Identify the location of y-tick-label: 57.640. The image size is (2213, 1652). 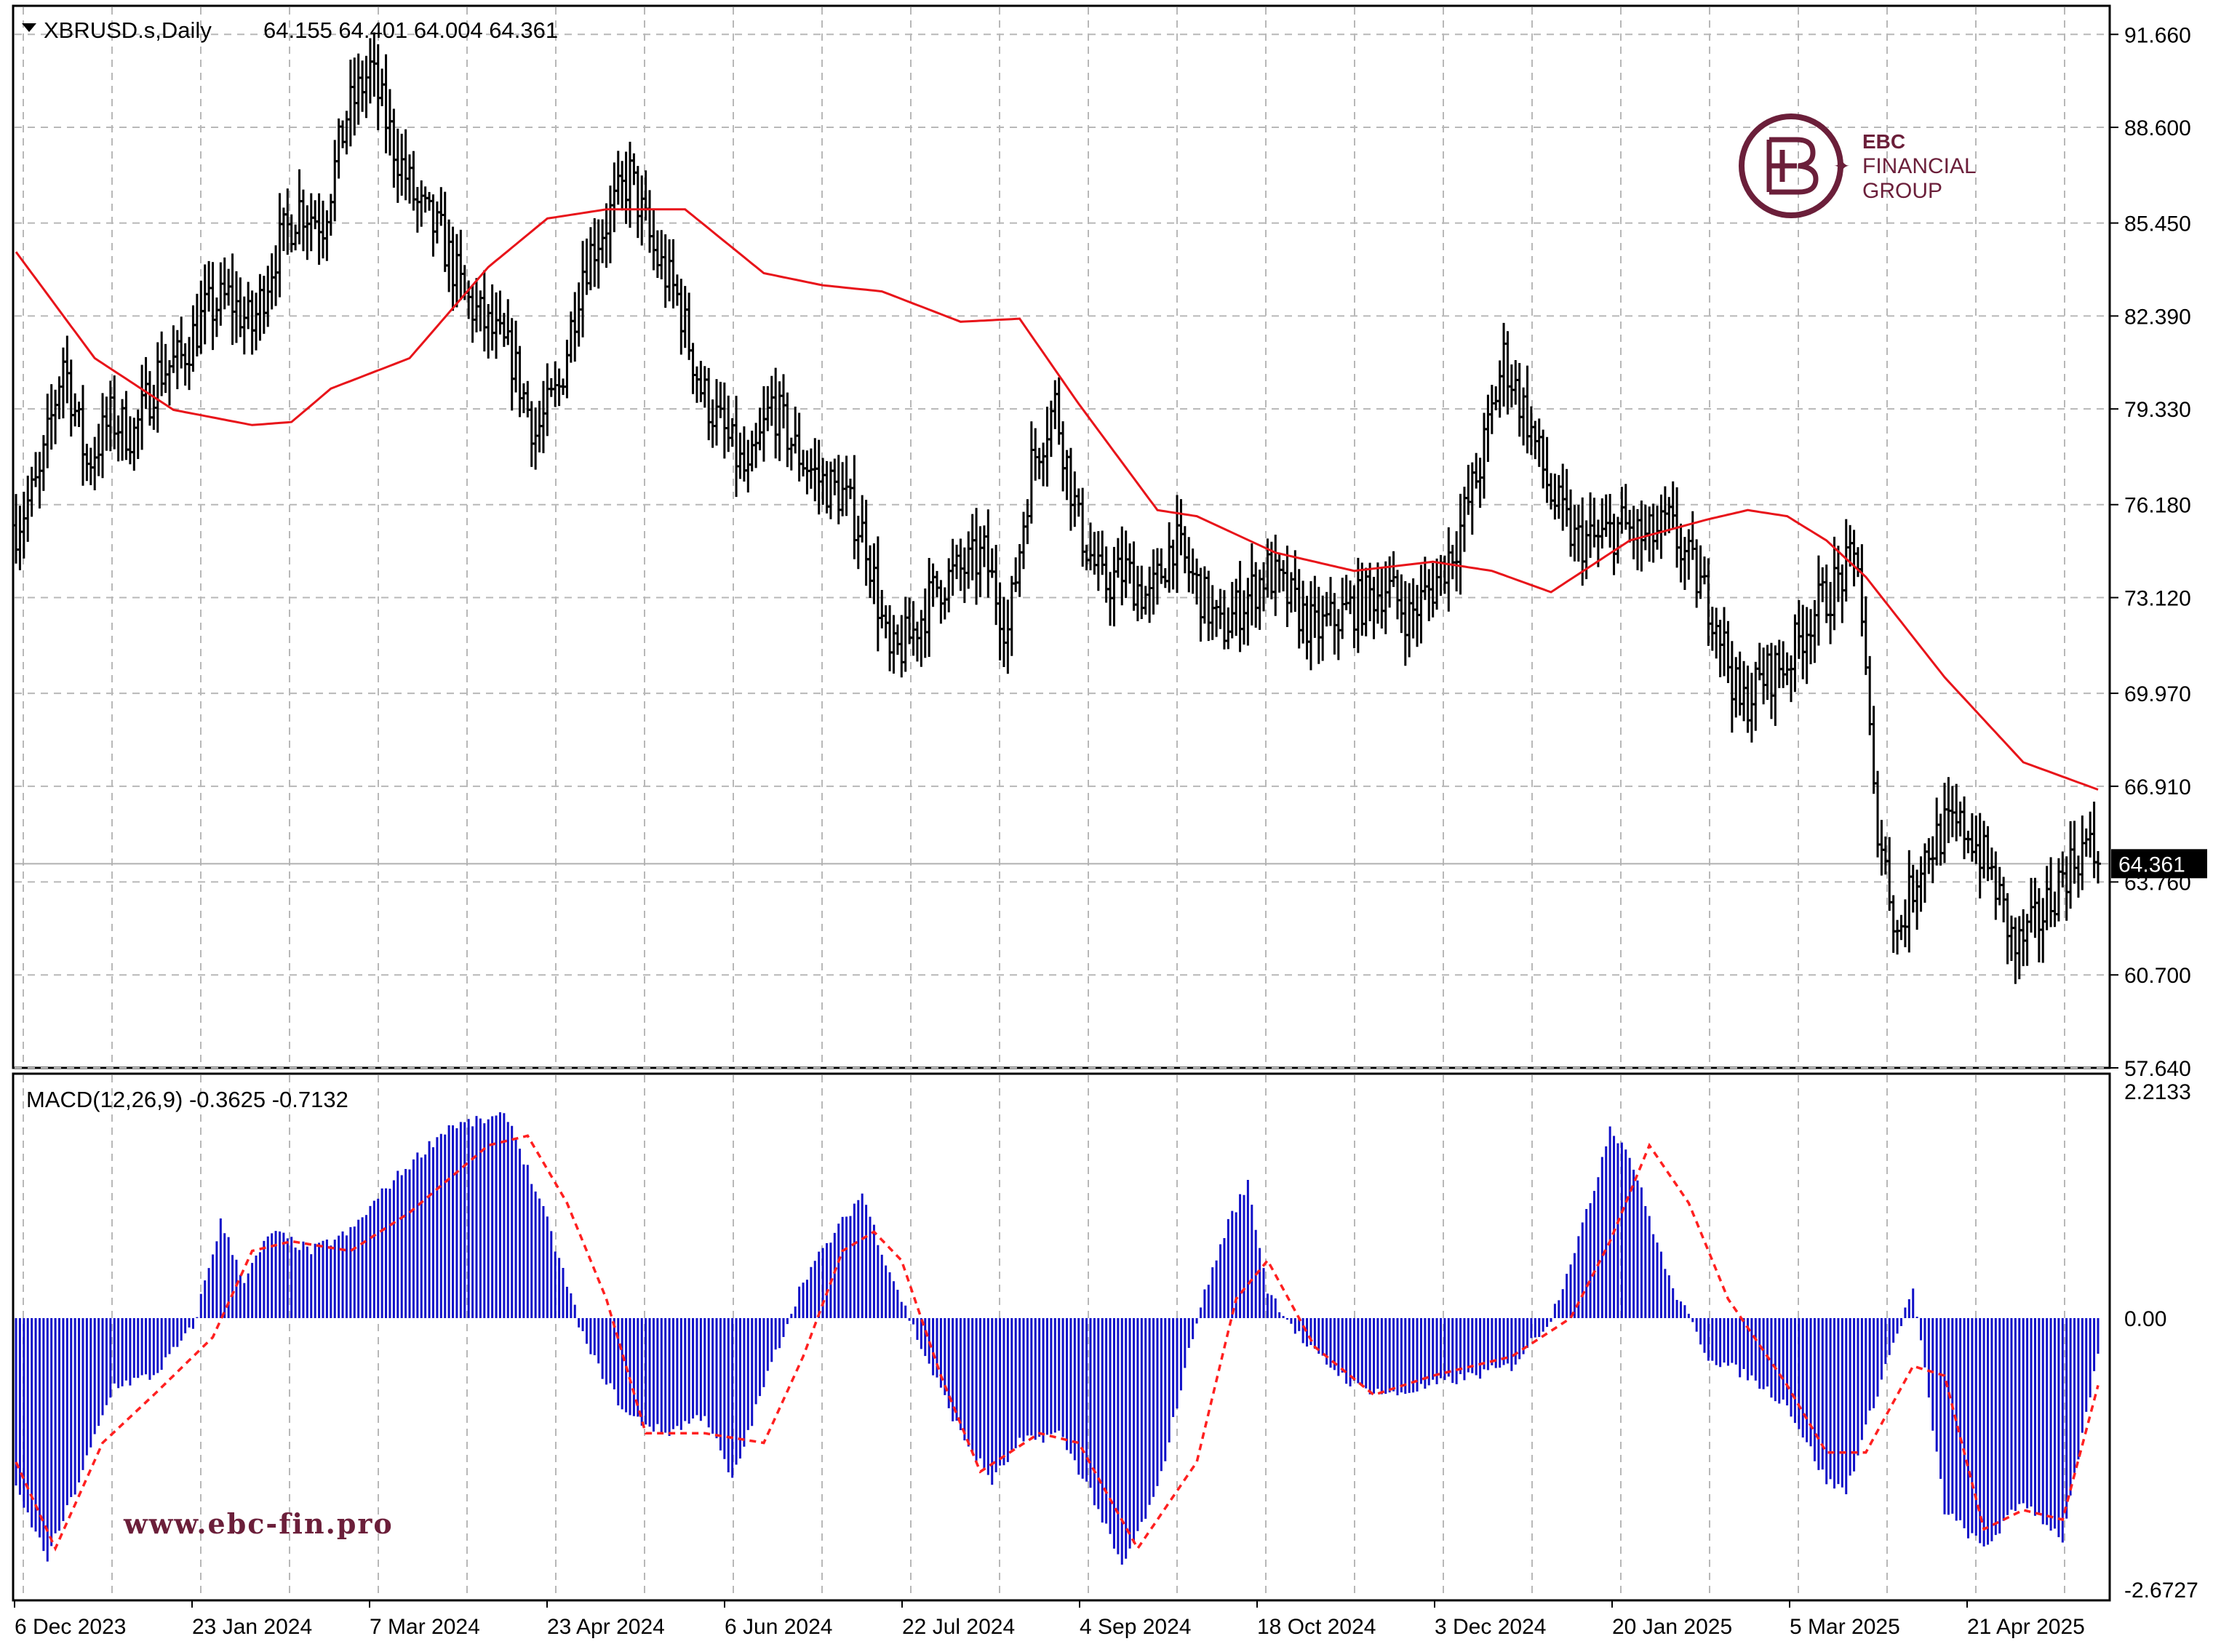
(2157, 1069).